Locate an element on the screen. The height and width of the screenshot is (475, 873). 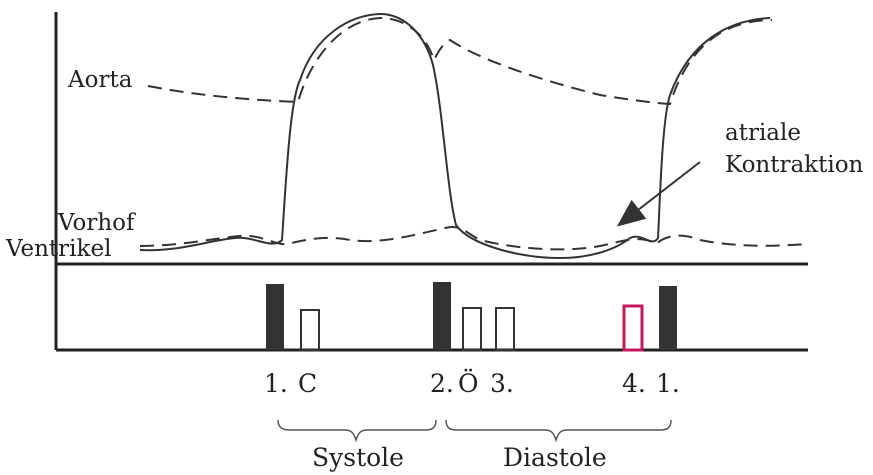
first-heart-sound-bar-repeat is located at coordinates (668, 318).